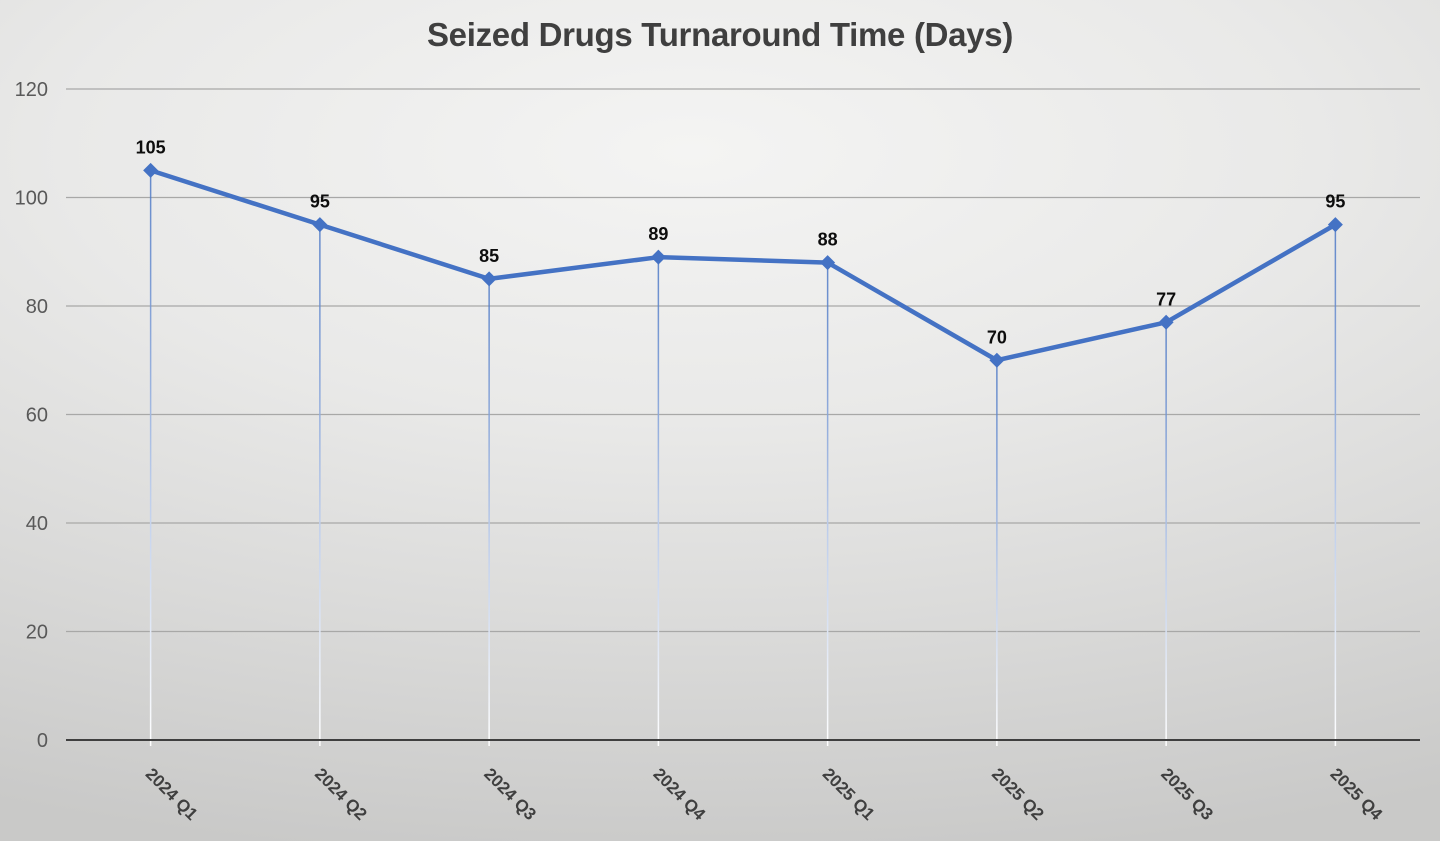 Image resolution: width=1440 pixels, height=841 pixels. What do you see at coordinates (680, 794) in the screenshot?
I see `x-axis-tick-label: 2024 Q4` at bounding box center [680, 794].